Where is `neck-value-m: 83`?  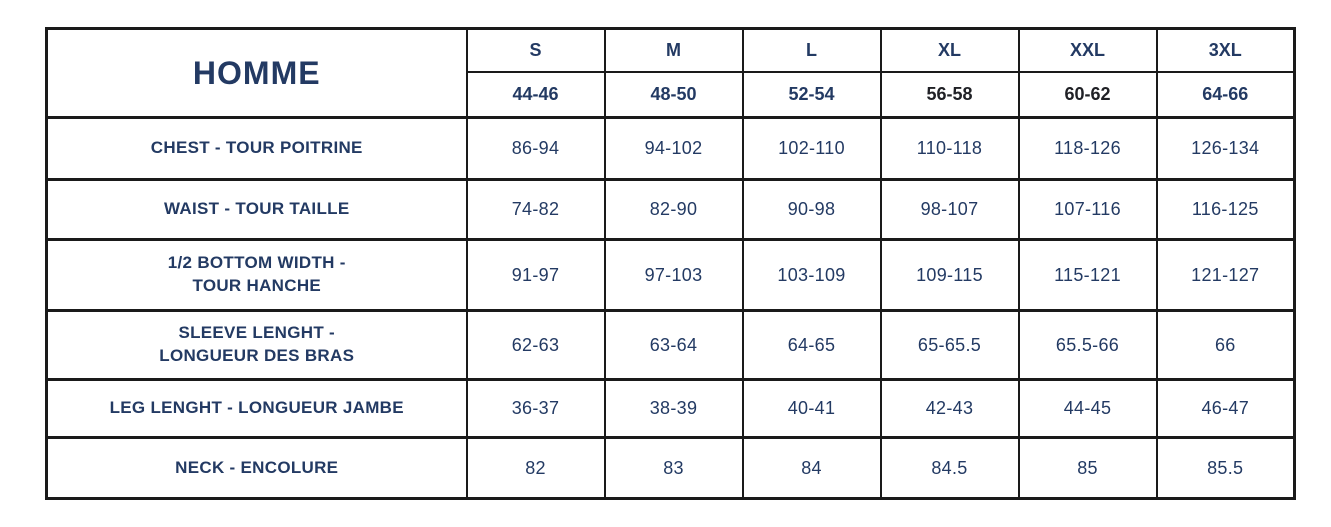
neck-value-m: 83 is located at coordinates (673, 468).